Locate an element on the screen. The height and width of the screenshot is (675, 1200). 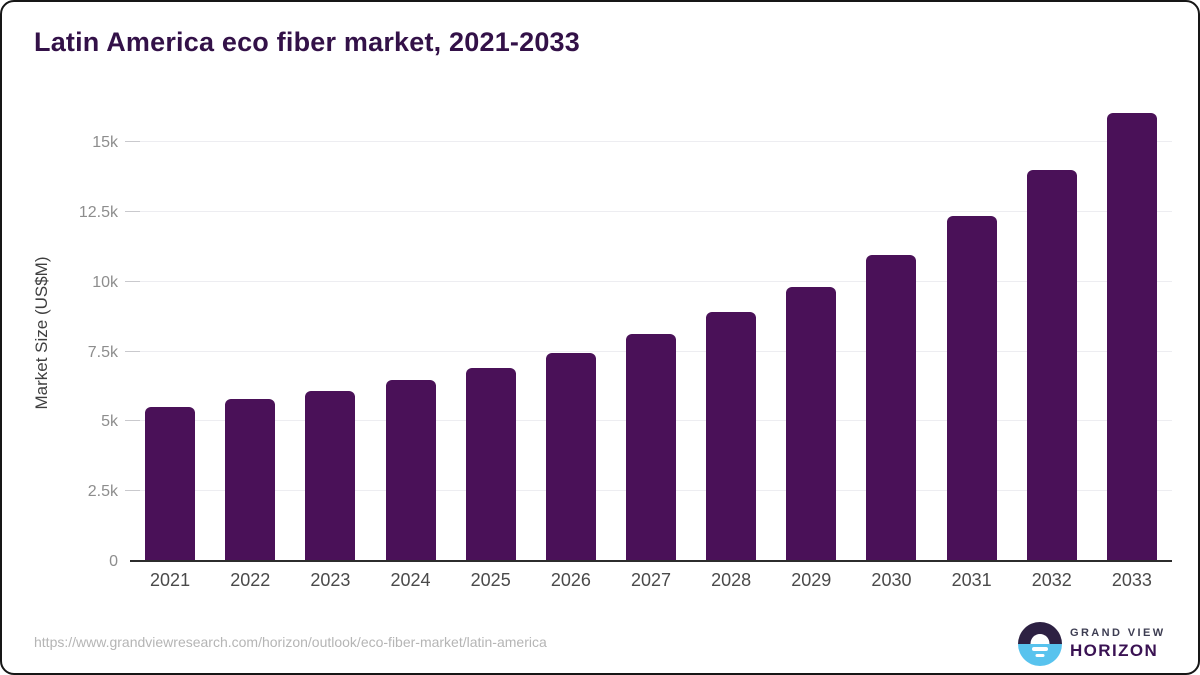
bar-2030 is located at coordinates (891, 408).